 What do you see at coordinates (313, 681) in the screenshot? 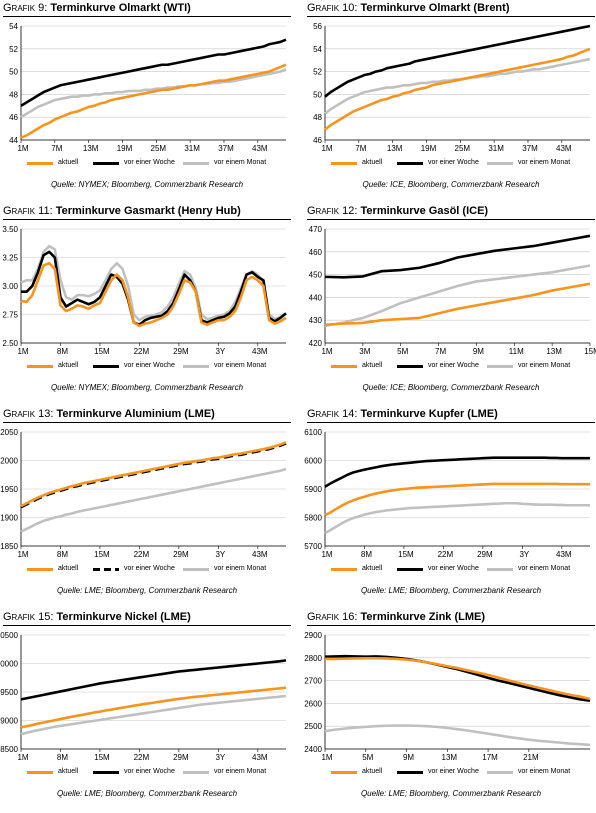
I see `y-tick-label: 2700` at bounding box center [313, 681].